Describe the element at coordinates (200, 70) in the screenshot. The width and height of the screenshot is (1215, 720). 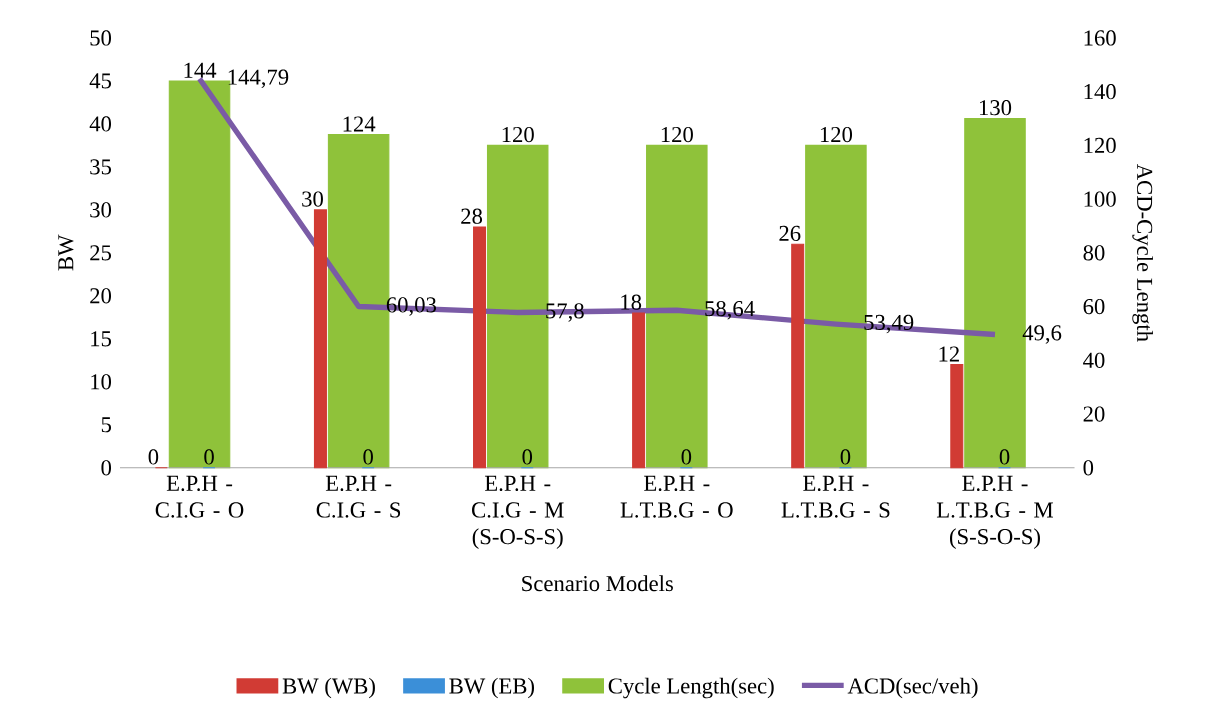
I see `data-label: 144` at that location.